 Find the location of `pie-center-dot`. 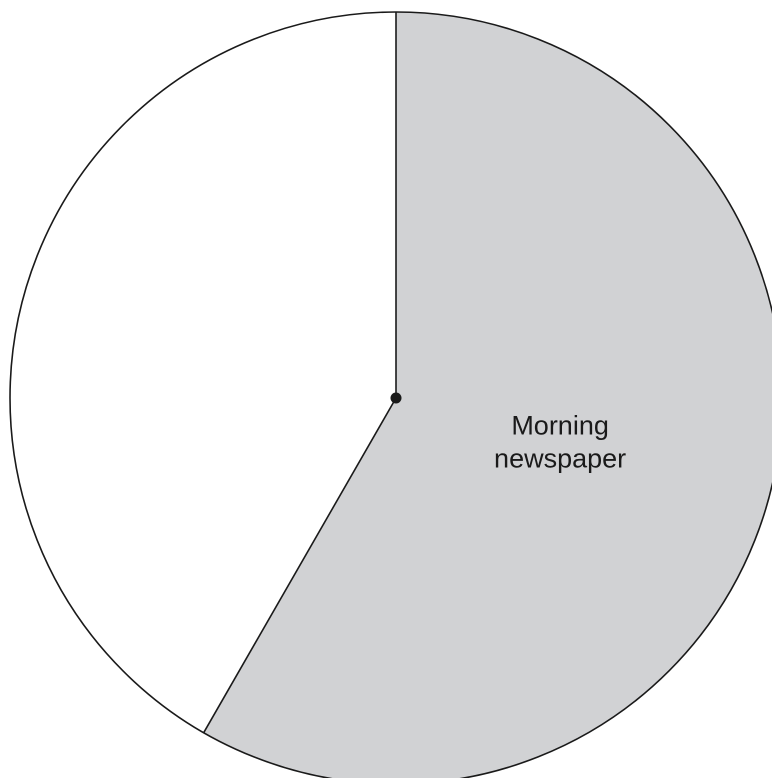

pie-center-dot is located at coordinates (396, 398).